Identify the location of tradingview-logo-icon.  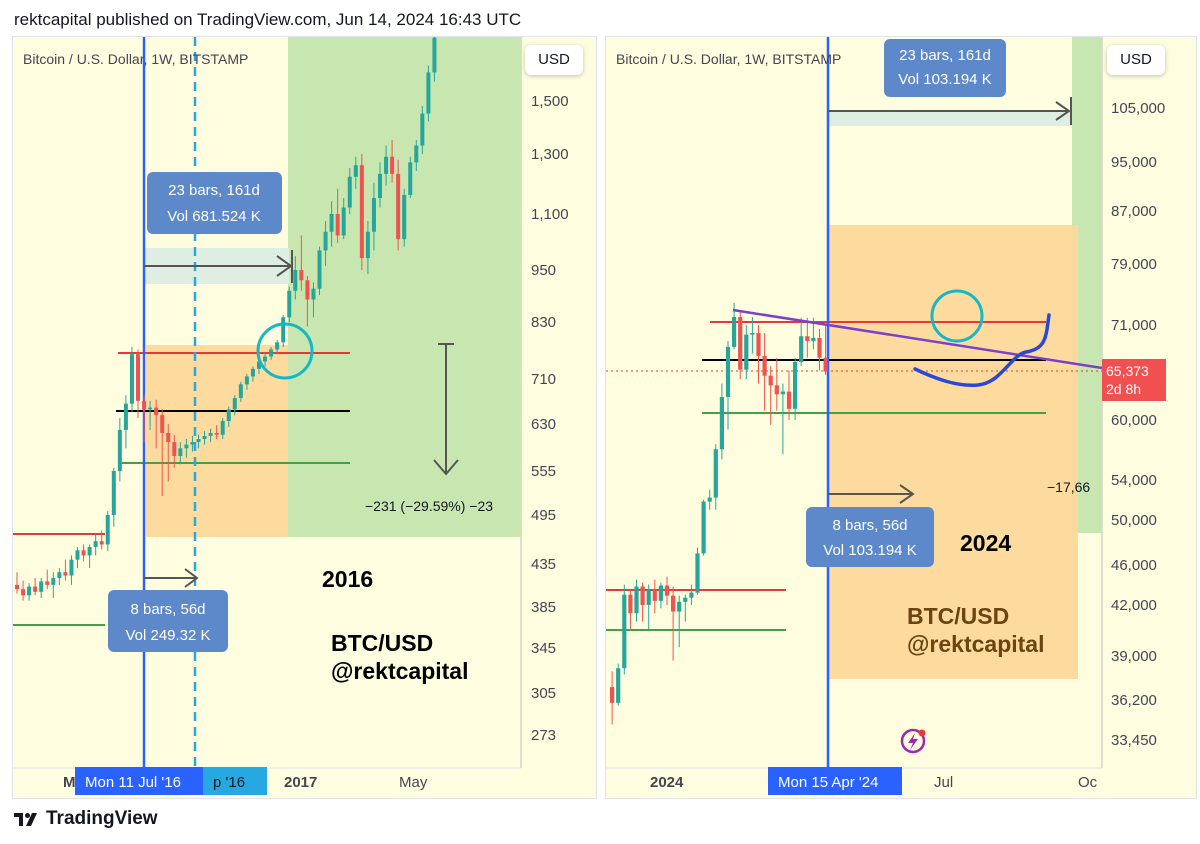
(25, 819).